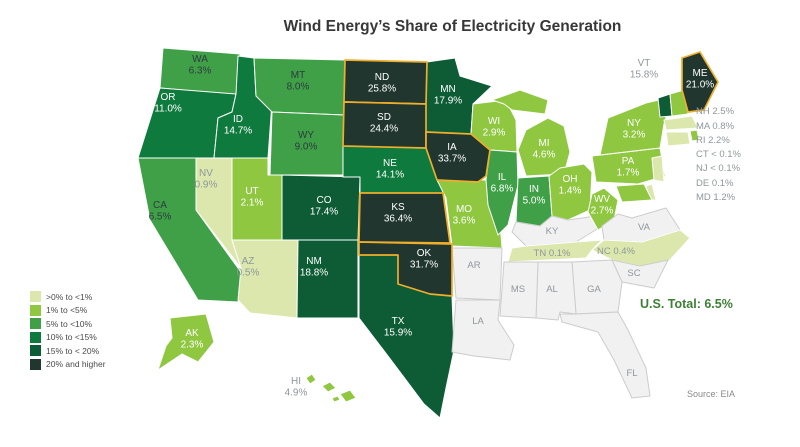 The height and width of the screenshot is (447, 800). I want to click on state-label-nc: NC 0.4%, so click(616, 251).